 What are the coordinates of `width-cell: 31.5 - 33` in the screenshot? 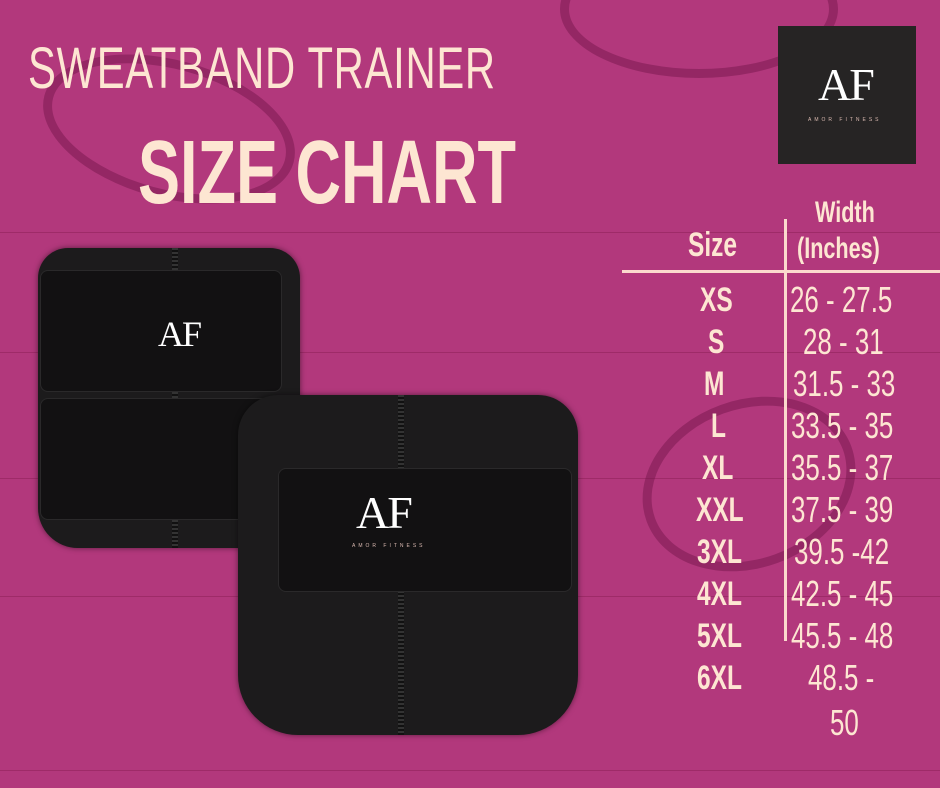 It's located at (844, 383).